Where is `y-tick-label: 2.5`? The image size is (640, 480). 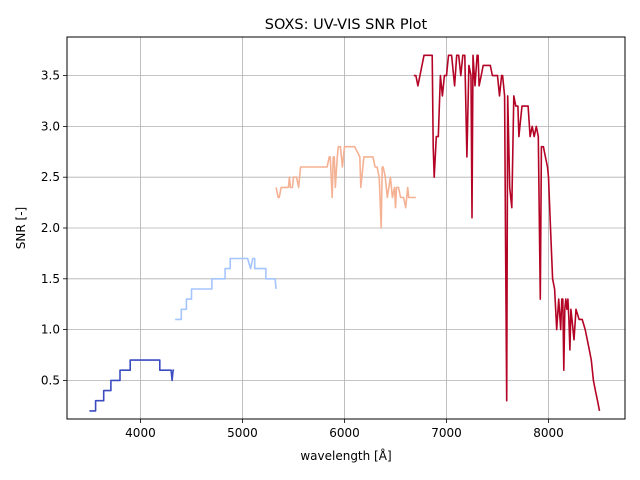
y-tick-label: 2.5 is located at coordinates (50, 177).